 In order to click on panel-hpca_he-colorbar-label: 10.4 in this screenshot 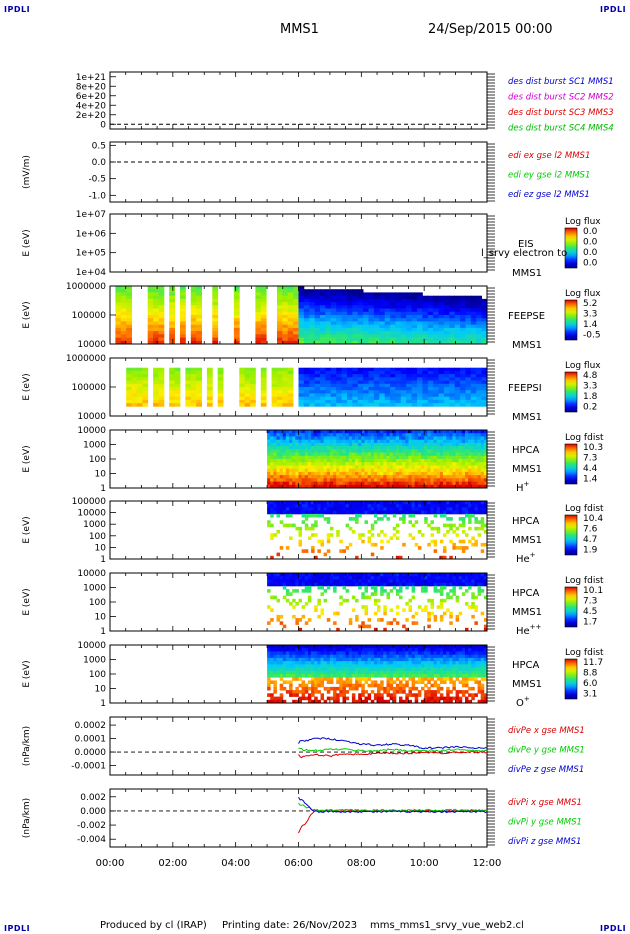, I will do `click(593, 519)`.